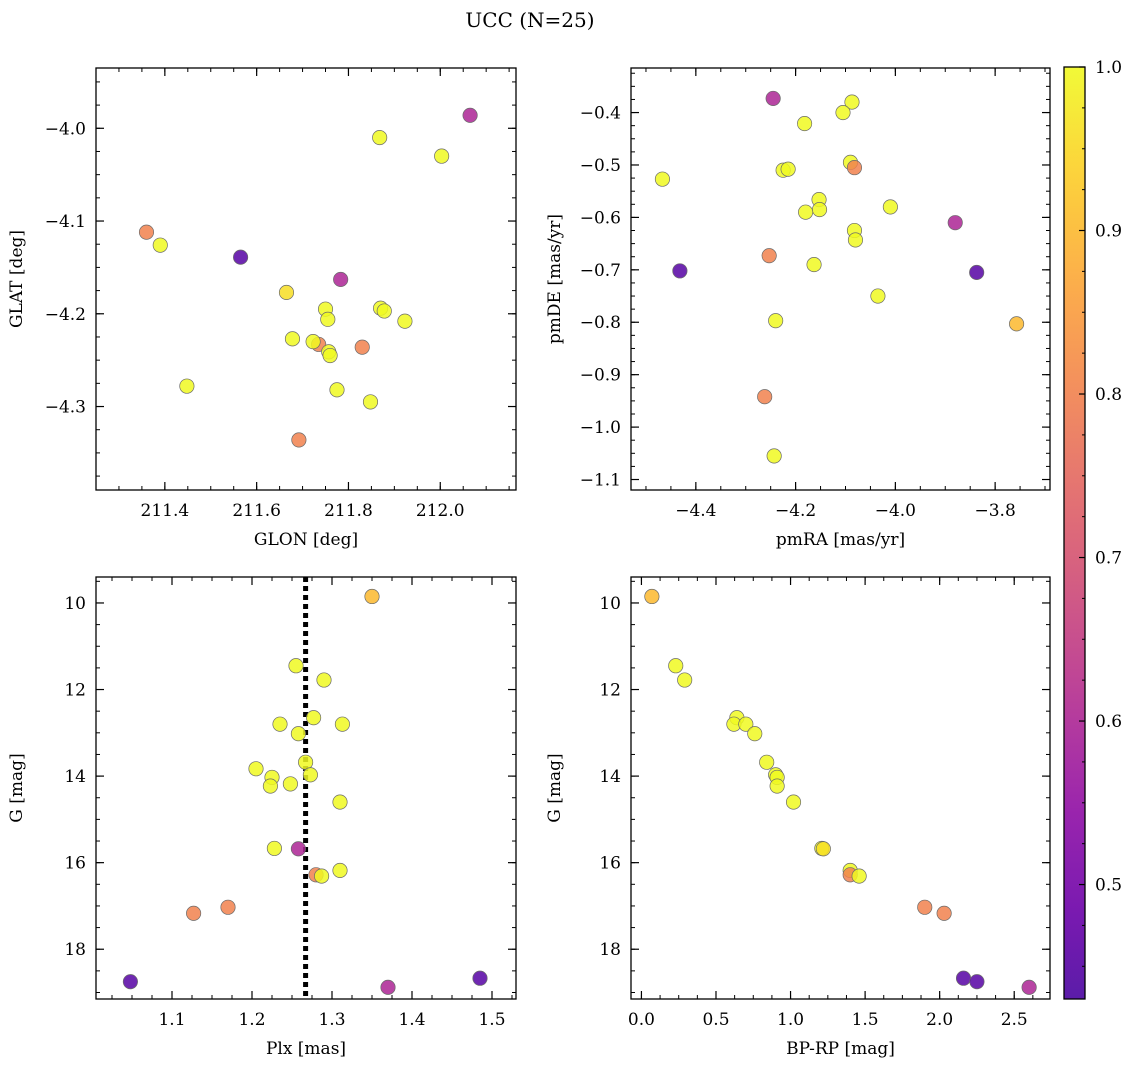 The image size is (1136, 1067). What do you see at coordinates (840, 540) in the screenshot?
I see `x-axis-label: pmRA [mas/yr]` at bounding box center [840, 540].